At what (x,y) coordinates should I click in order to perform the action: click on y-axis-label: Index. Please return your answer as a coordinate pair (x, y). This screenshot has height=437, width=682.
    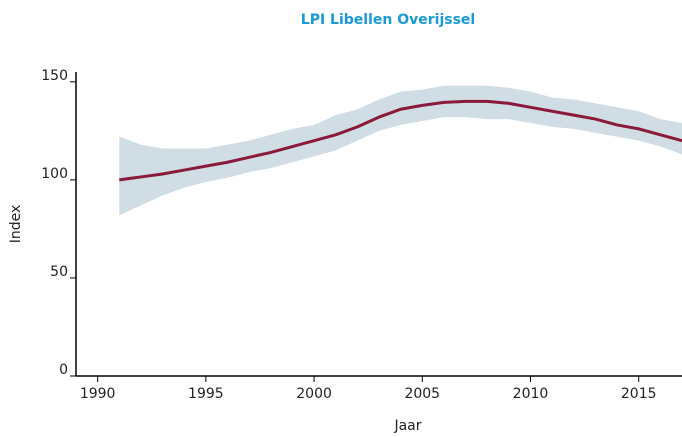
    Looking at the image, I should click on (16, 224).